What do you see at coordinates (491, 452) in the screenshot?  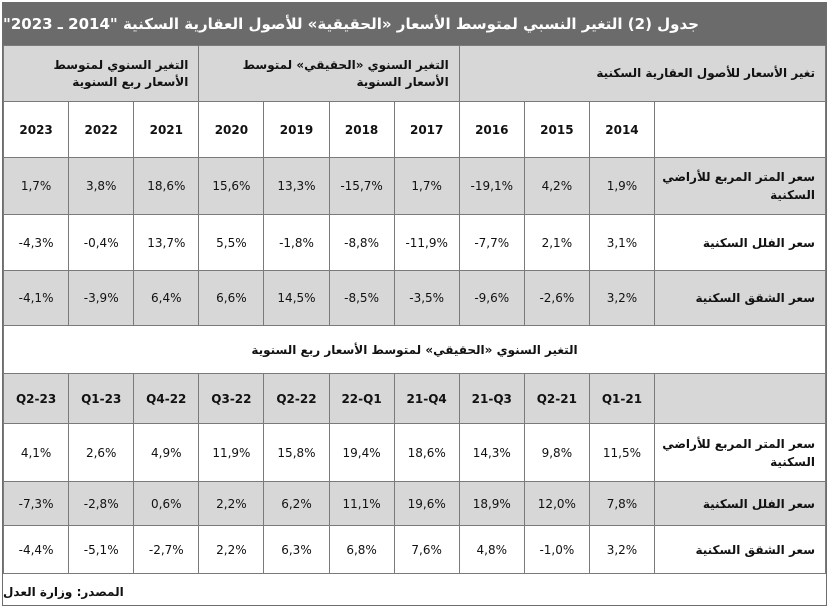 I see `table-cell: 14,3%` at bounding box center [491, 452].